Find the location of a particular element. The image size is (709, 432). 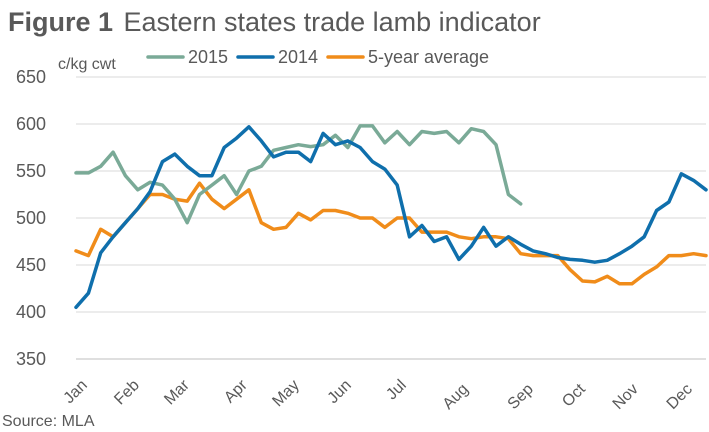

y-tick-label: 450 is located at coordinates (31, 265).